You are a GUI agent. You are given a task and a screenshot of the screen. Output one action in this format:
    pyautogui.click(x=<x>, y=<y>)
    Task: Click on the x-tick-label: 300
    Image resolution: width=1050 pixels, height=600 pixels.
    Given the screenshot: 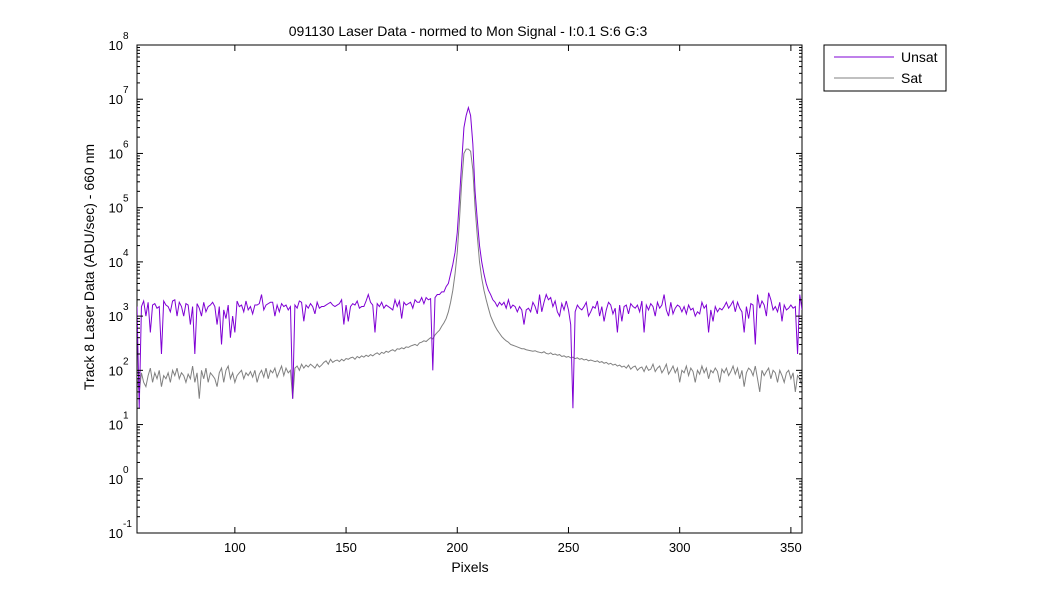 What is the action you would take?
    pyautogui.click(x=680, y=547)
    